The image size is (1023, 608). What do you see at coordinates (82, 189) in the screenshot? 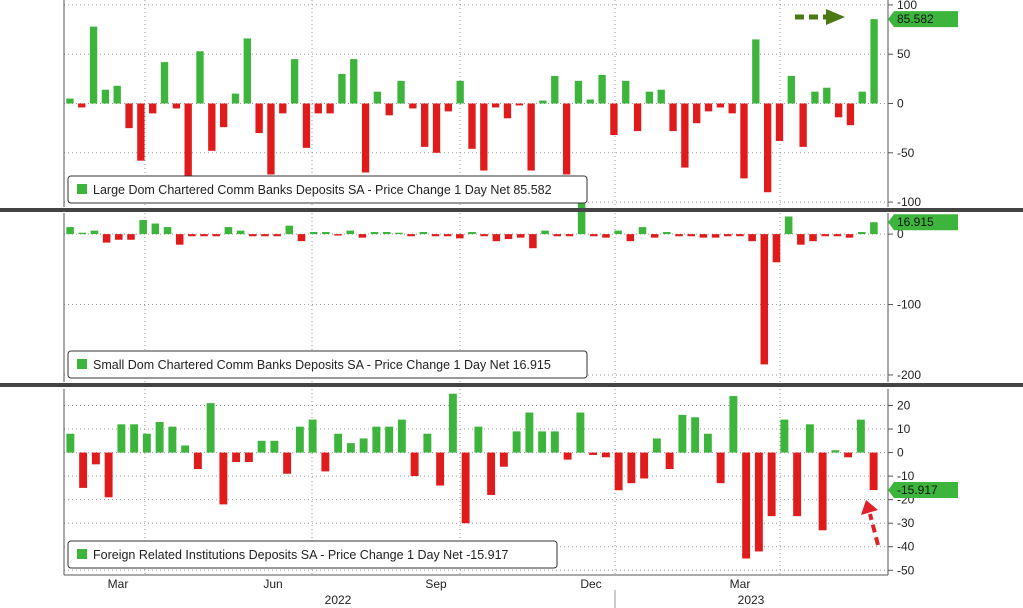
I see `legend-swatch-large-banks` at bounding box center [82, 189].